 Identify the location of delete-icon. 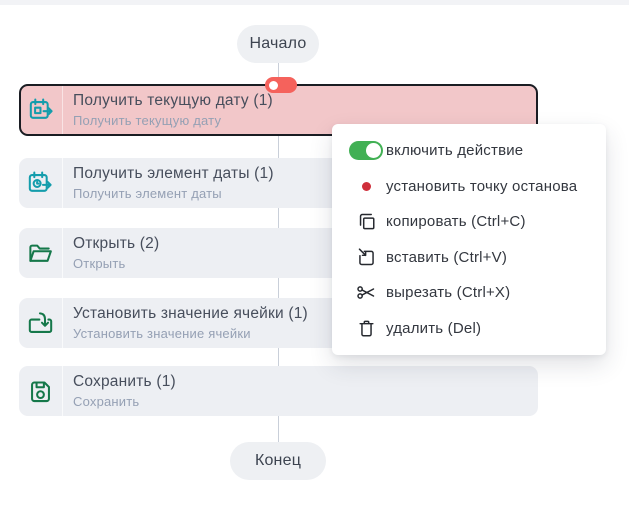
(366, 328).